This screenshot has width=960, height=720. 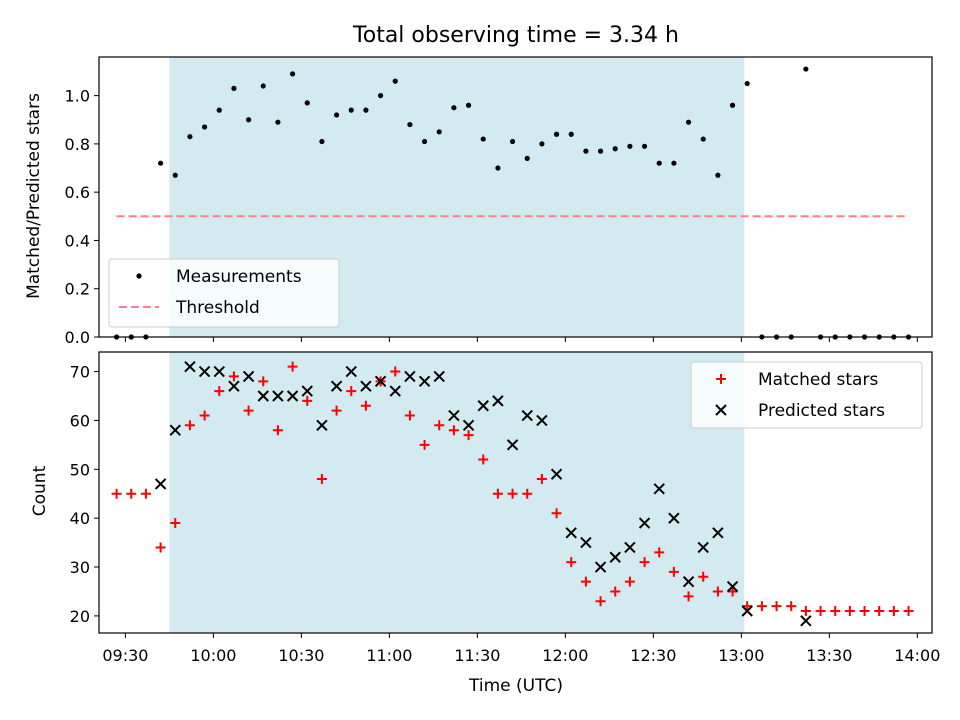 What do you see at coordinates (829, 655) in the screenshot?
I see `x-tick-label: 13:30` at bounding box center [829, 655].